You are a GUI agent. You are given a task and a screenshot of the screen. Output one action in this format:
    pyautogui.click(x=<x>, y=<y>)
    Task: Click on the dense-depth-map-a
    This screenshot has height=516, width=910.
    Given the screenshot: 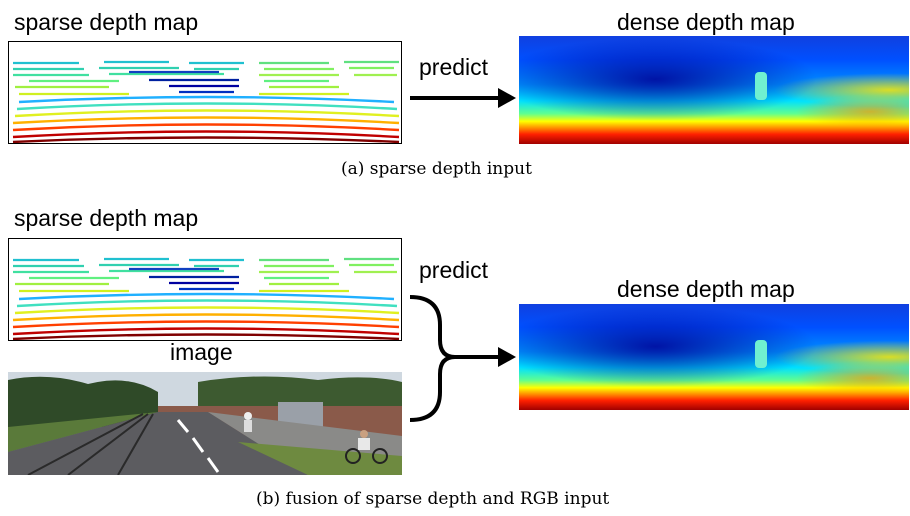 What is the action you would take?
    pyautogui.click(x=714, y=90)
    